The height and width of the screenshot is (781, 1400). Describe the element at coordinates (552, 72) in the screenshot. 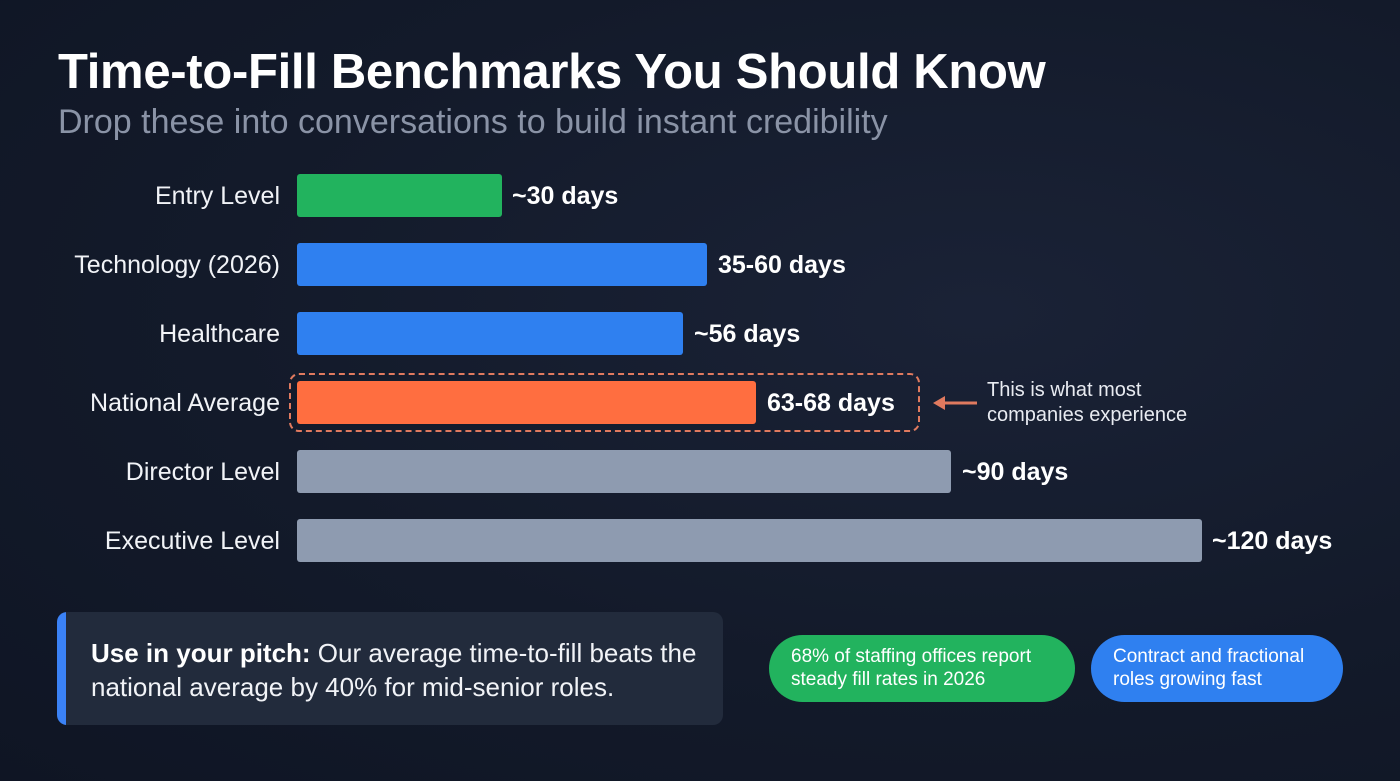

I see `page-title: Time-to-Fill Benchmarks You Should Know` at that location.